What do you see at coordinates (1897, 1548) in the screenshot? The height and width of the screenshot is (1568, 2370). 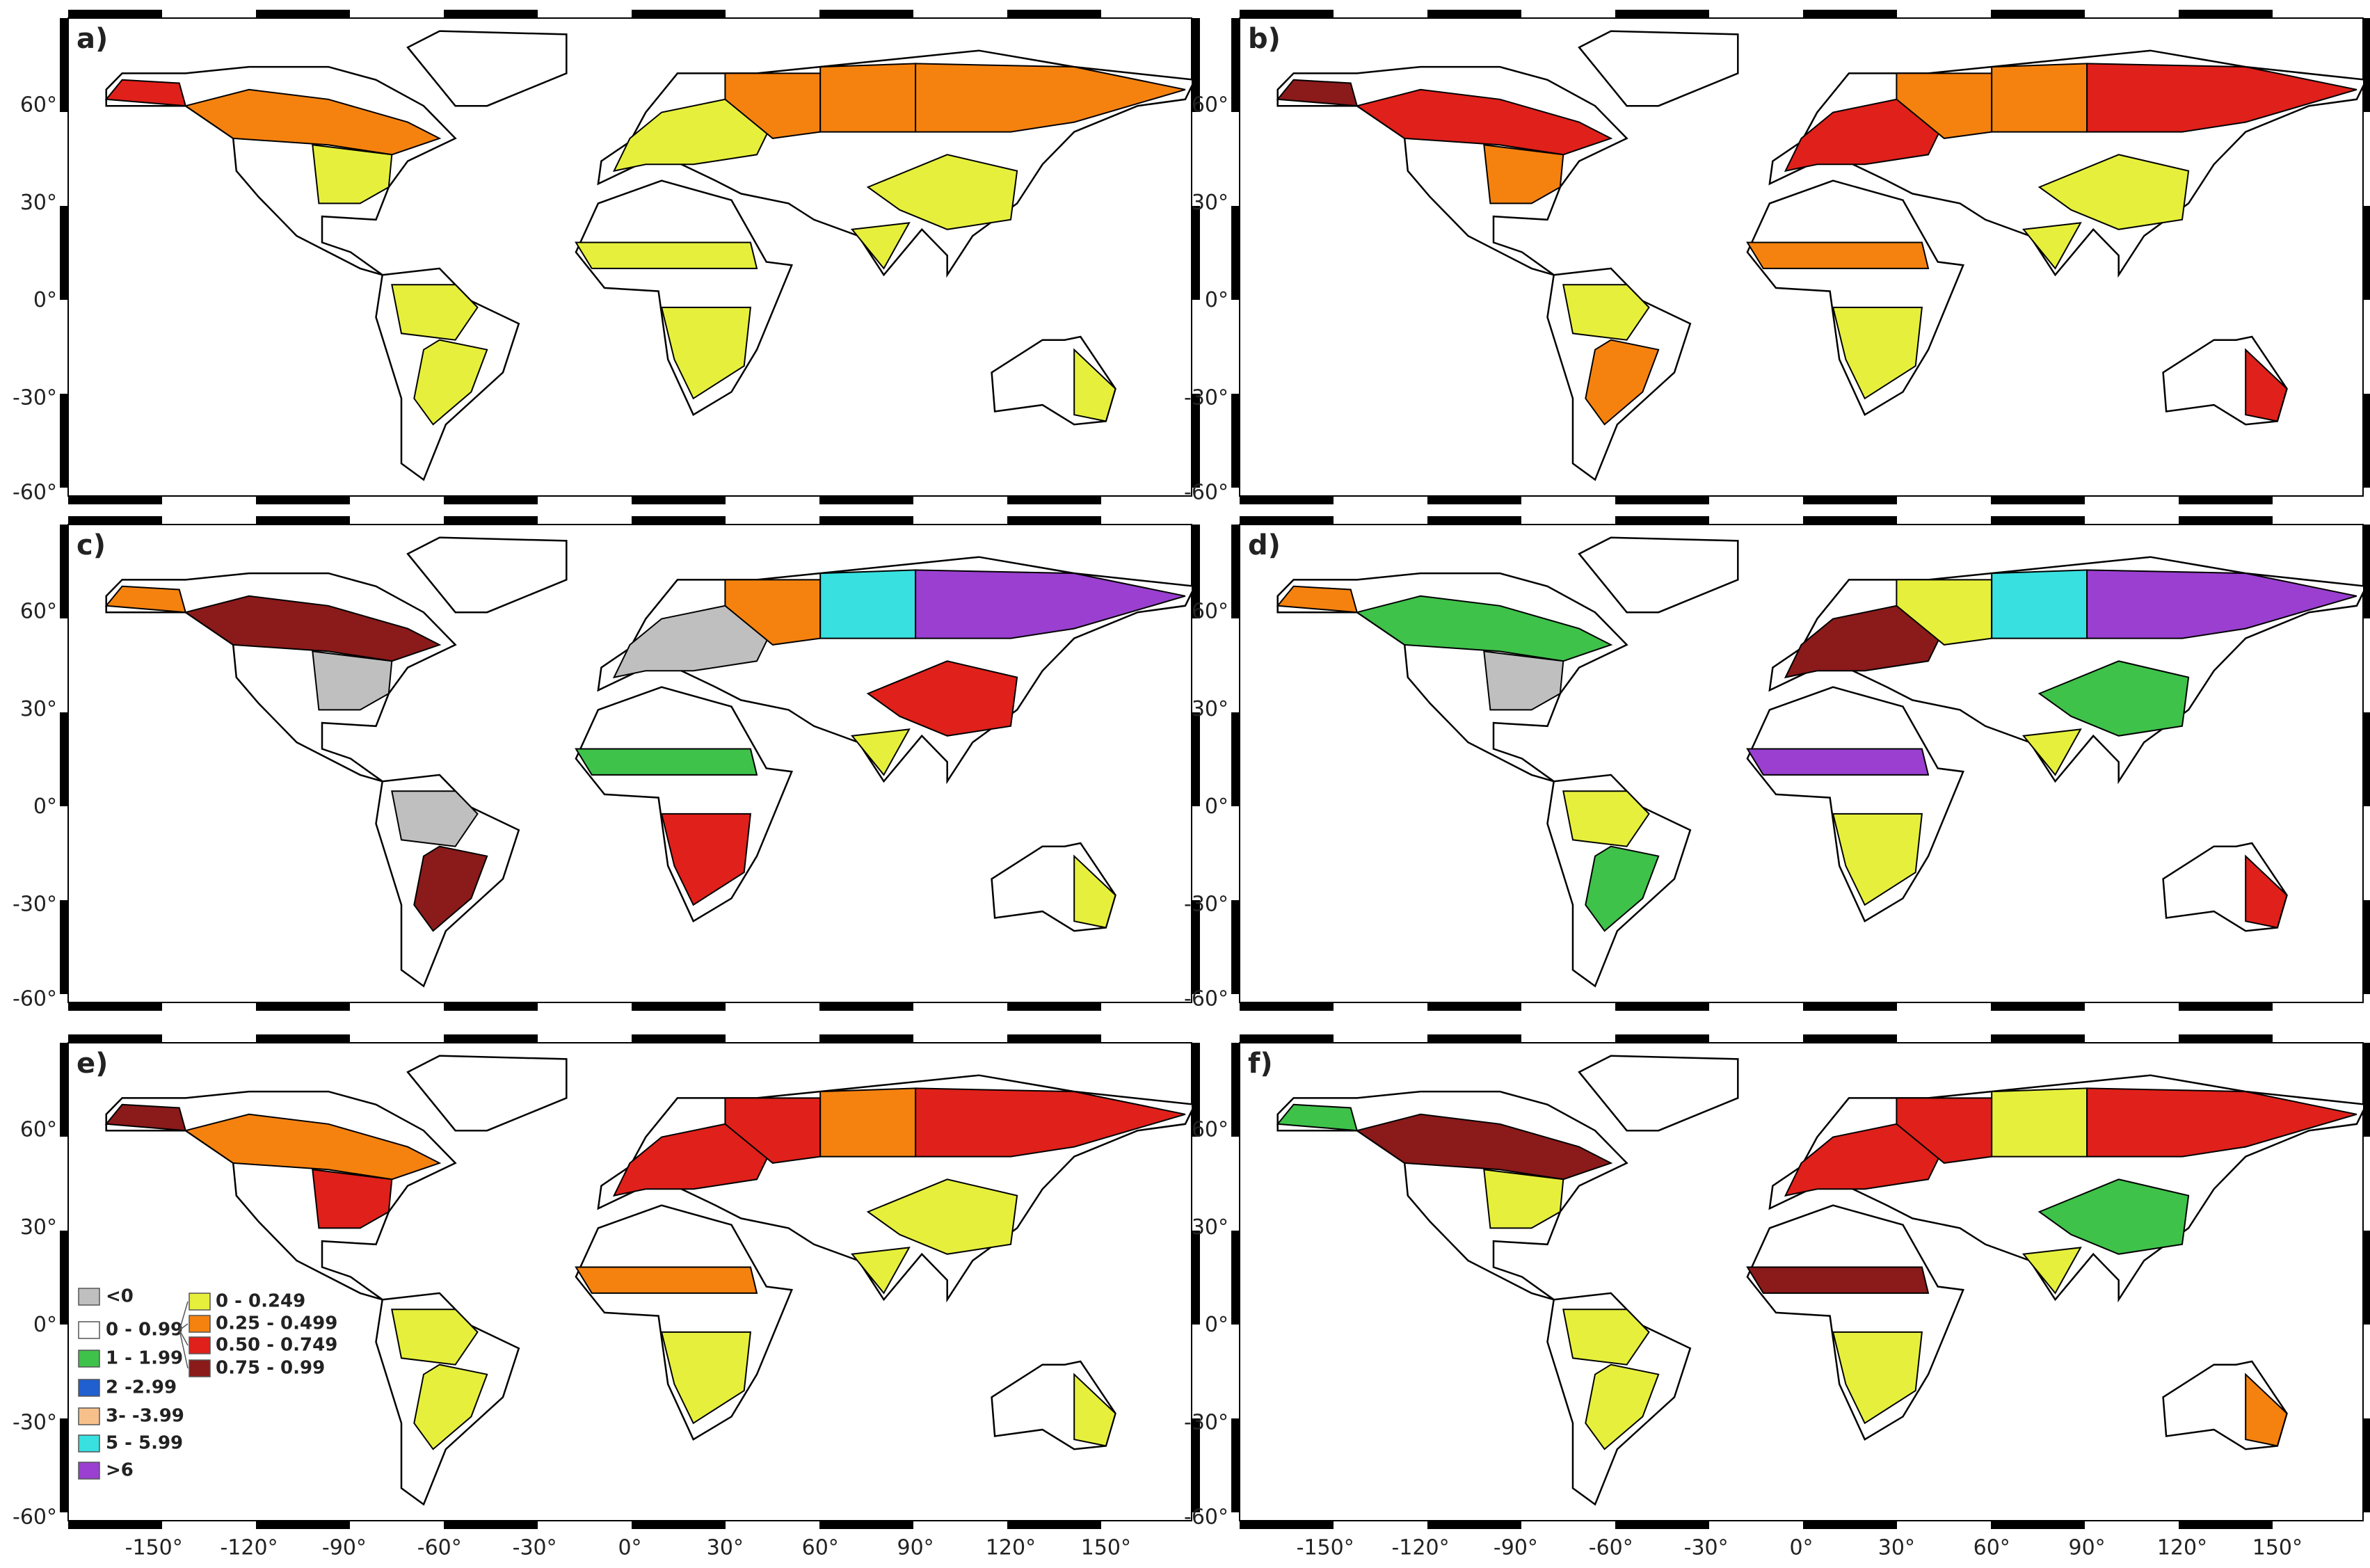 I see `lon-tick-label: 30°` at bounding box center [1897, 1548].